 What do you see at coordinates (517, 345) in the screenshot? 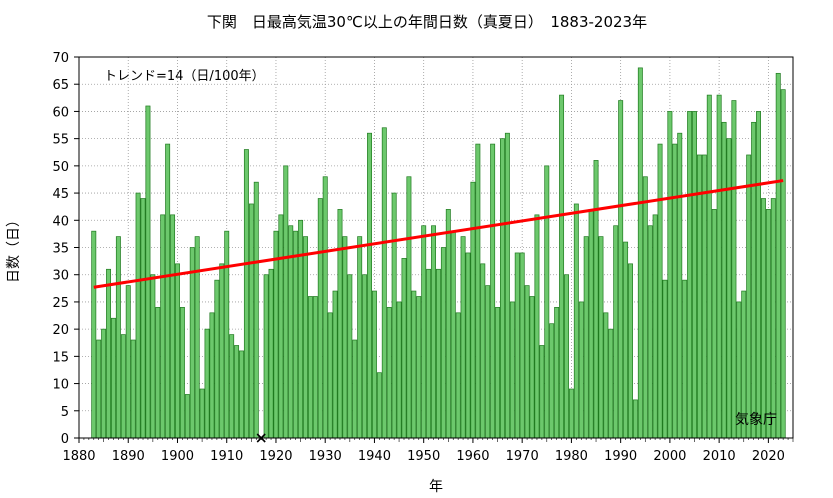
I see `bar-1969` at bounding box center [517, 345].